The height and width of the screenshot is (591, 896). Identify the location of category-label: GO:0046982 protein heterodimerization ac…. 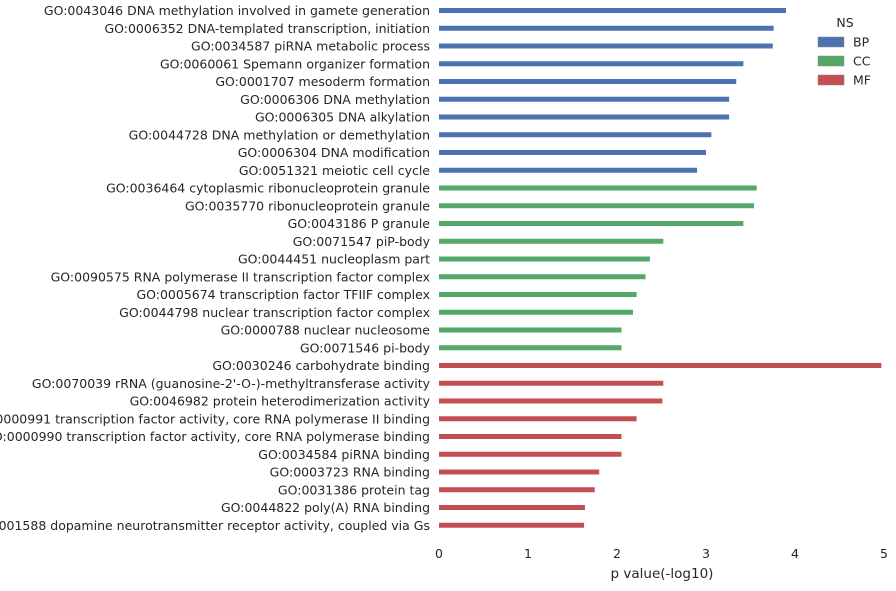
(280, 401).